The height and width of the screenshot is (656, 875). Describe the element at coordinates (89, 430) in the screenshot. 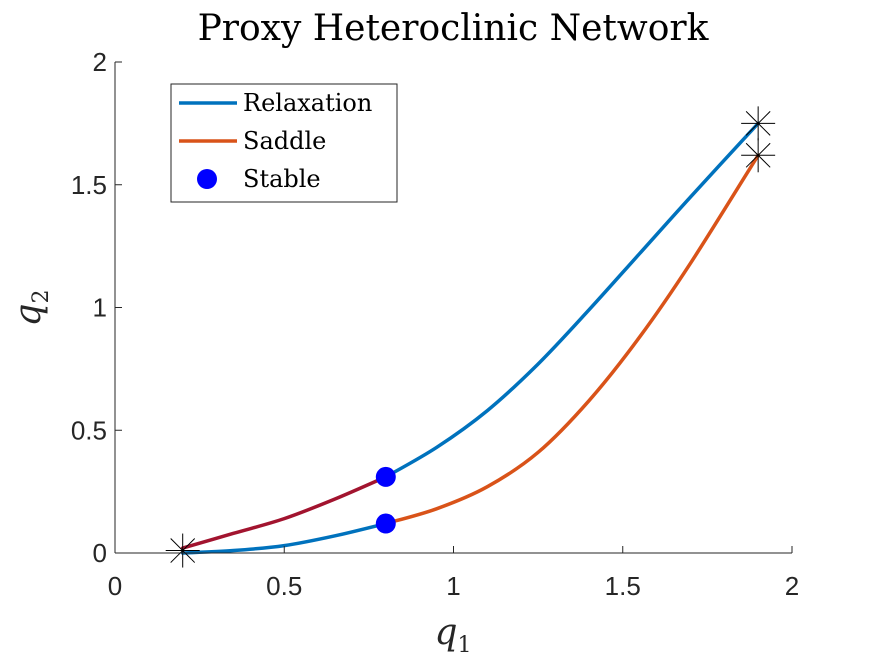

I see `y-tick-label: 0.5` at that location.